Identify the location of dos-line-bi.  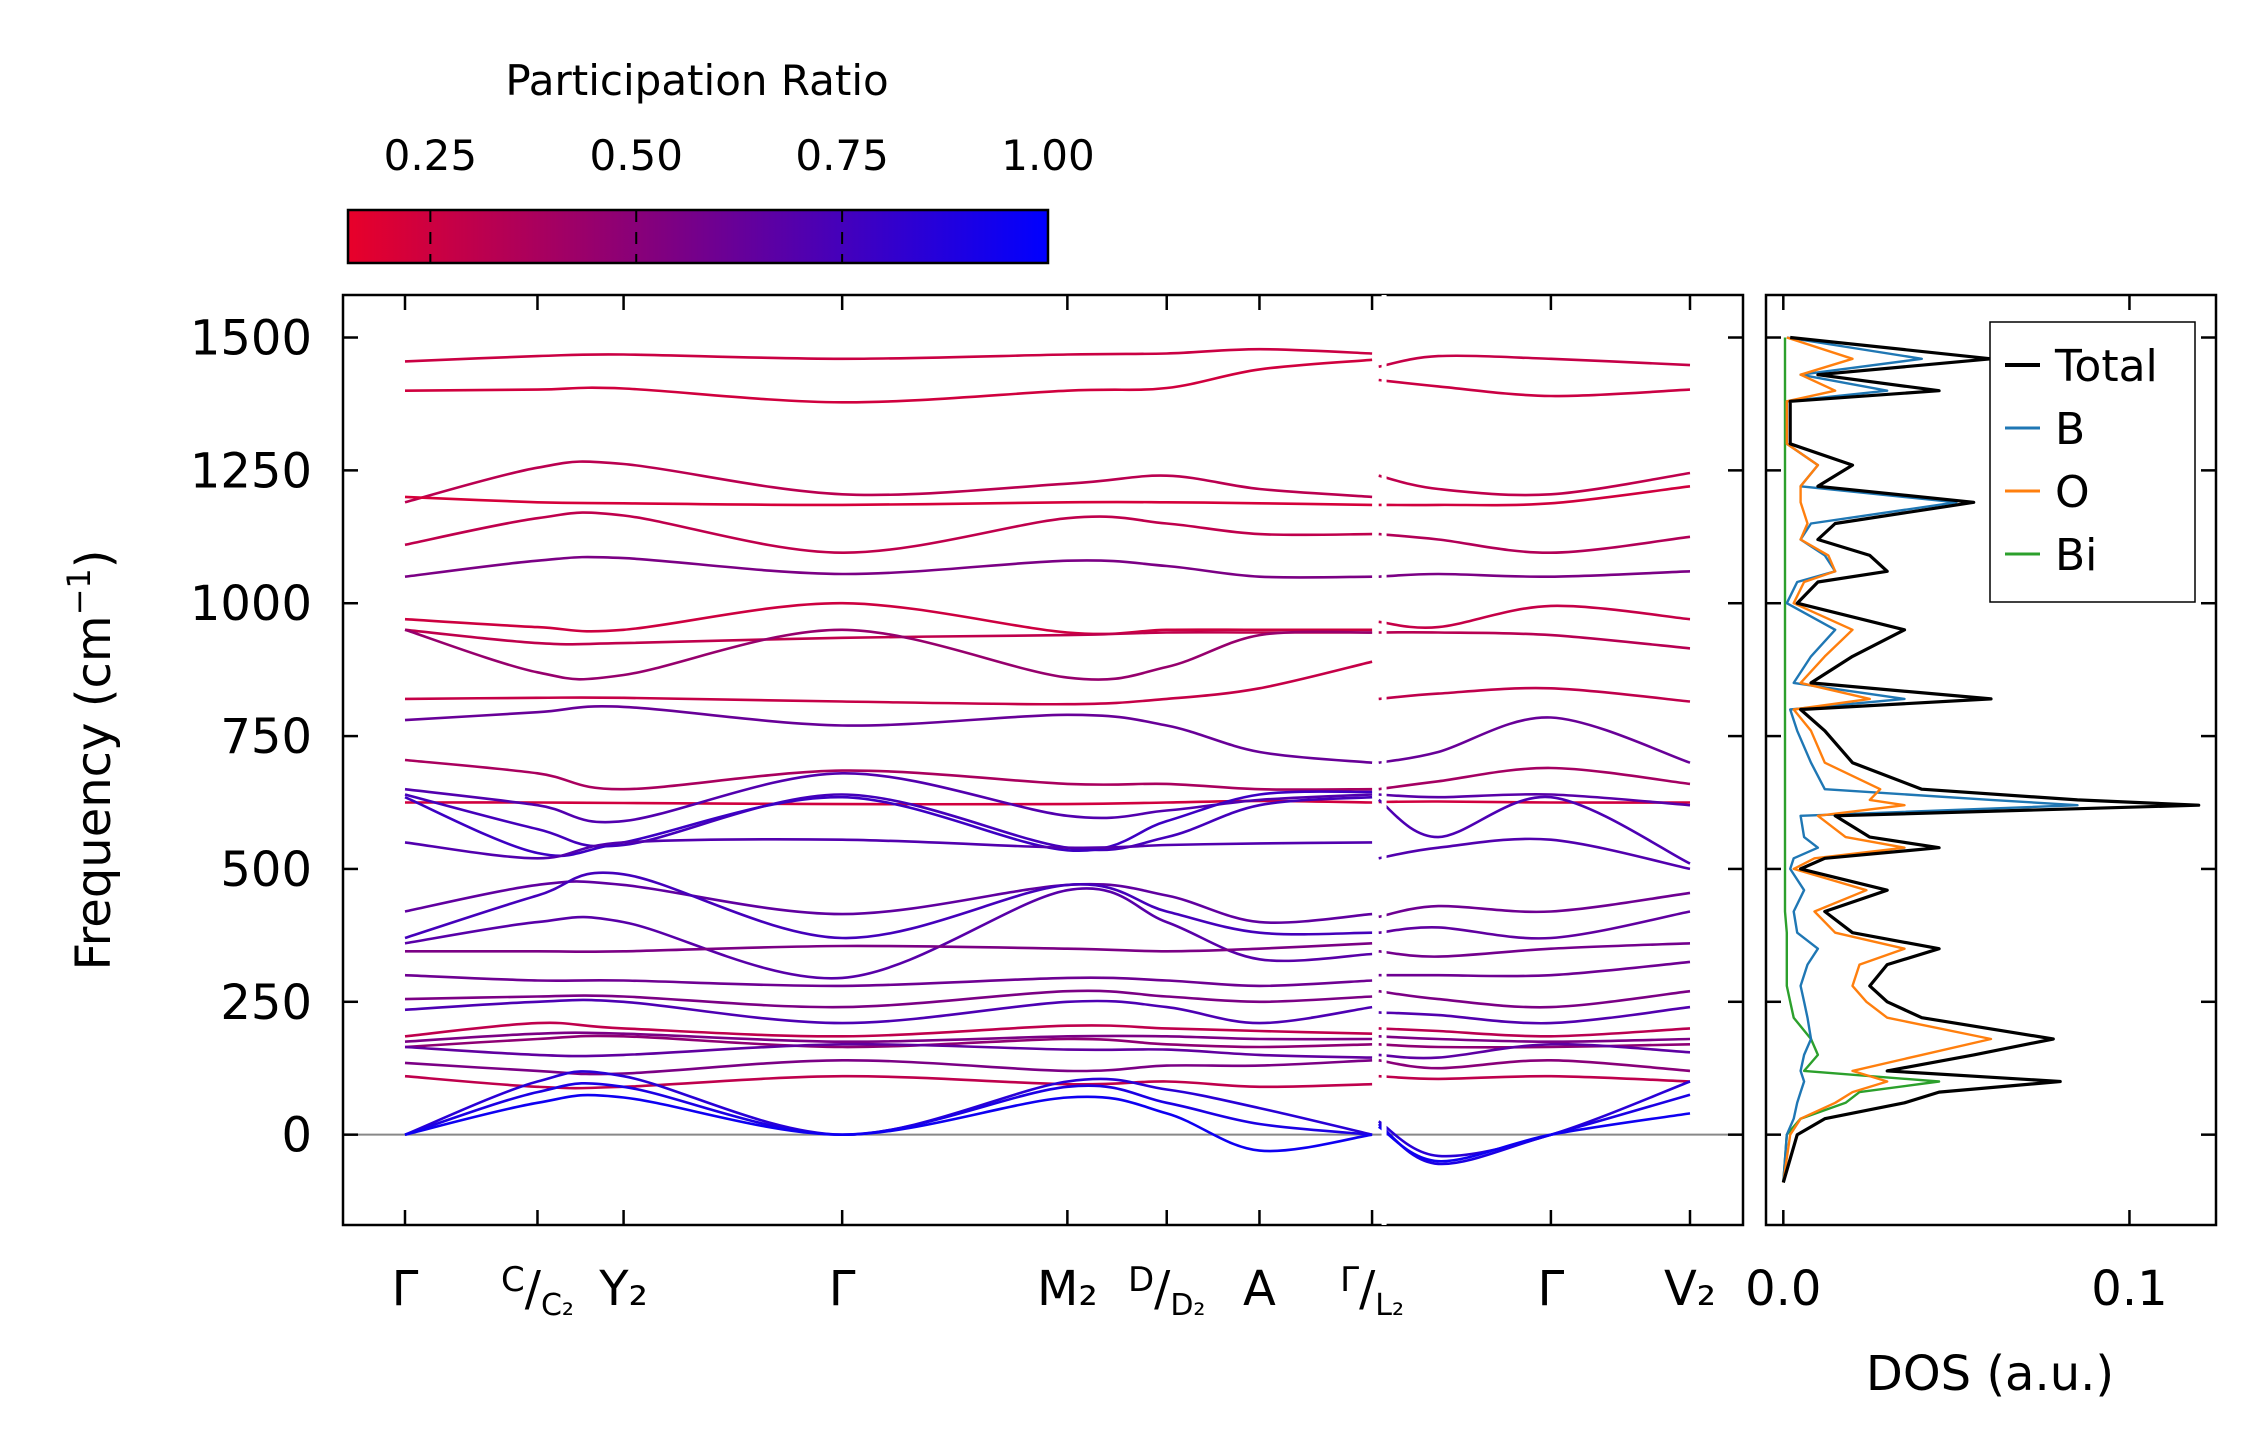
(1861, 760).